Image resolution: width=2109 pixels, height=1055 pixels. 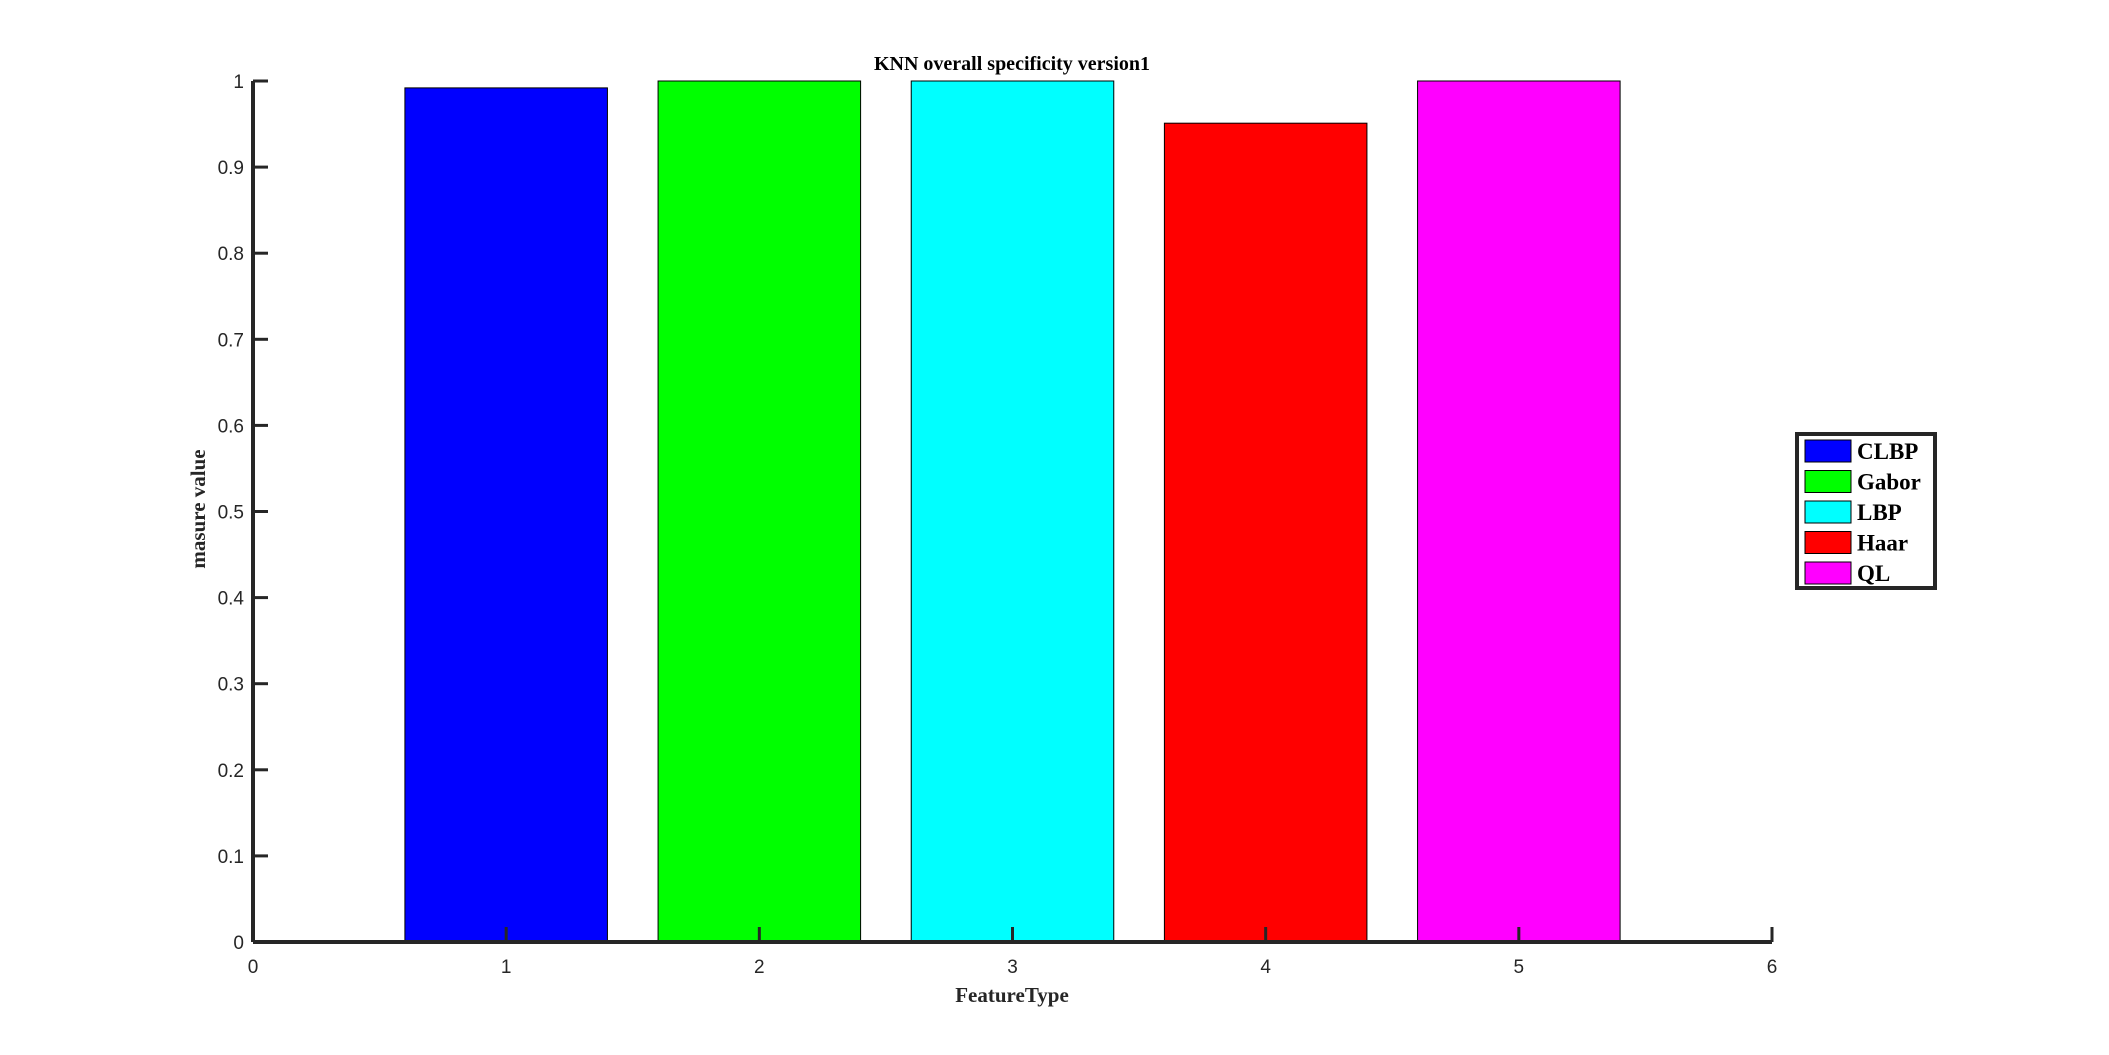 What do you see at coordinates (1882, 543) in the screenshot?
I see `legend-label: Haar` at bounding box center [1882, 543].